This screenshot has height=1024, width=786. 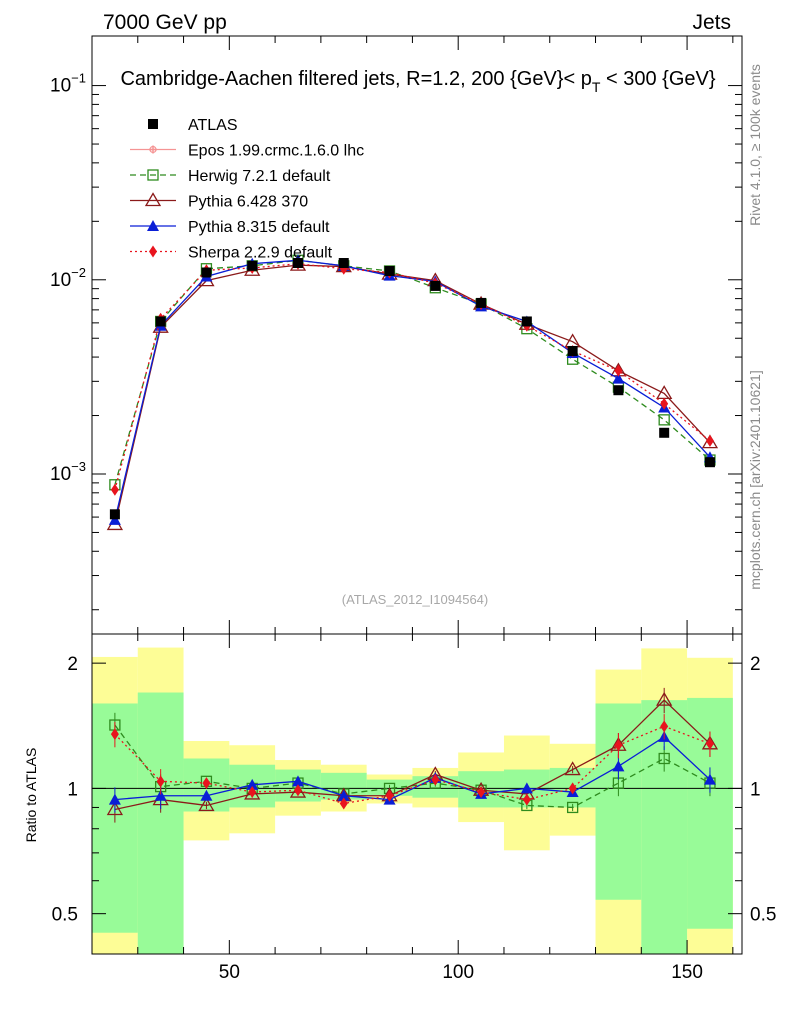 I want to click on legend-label-2: Pythia 6.428 370, so click(x=248, y=202).